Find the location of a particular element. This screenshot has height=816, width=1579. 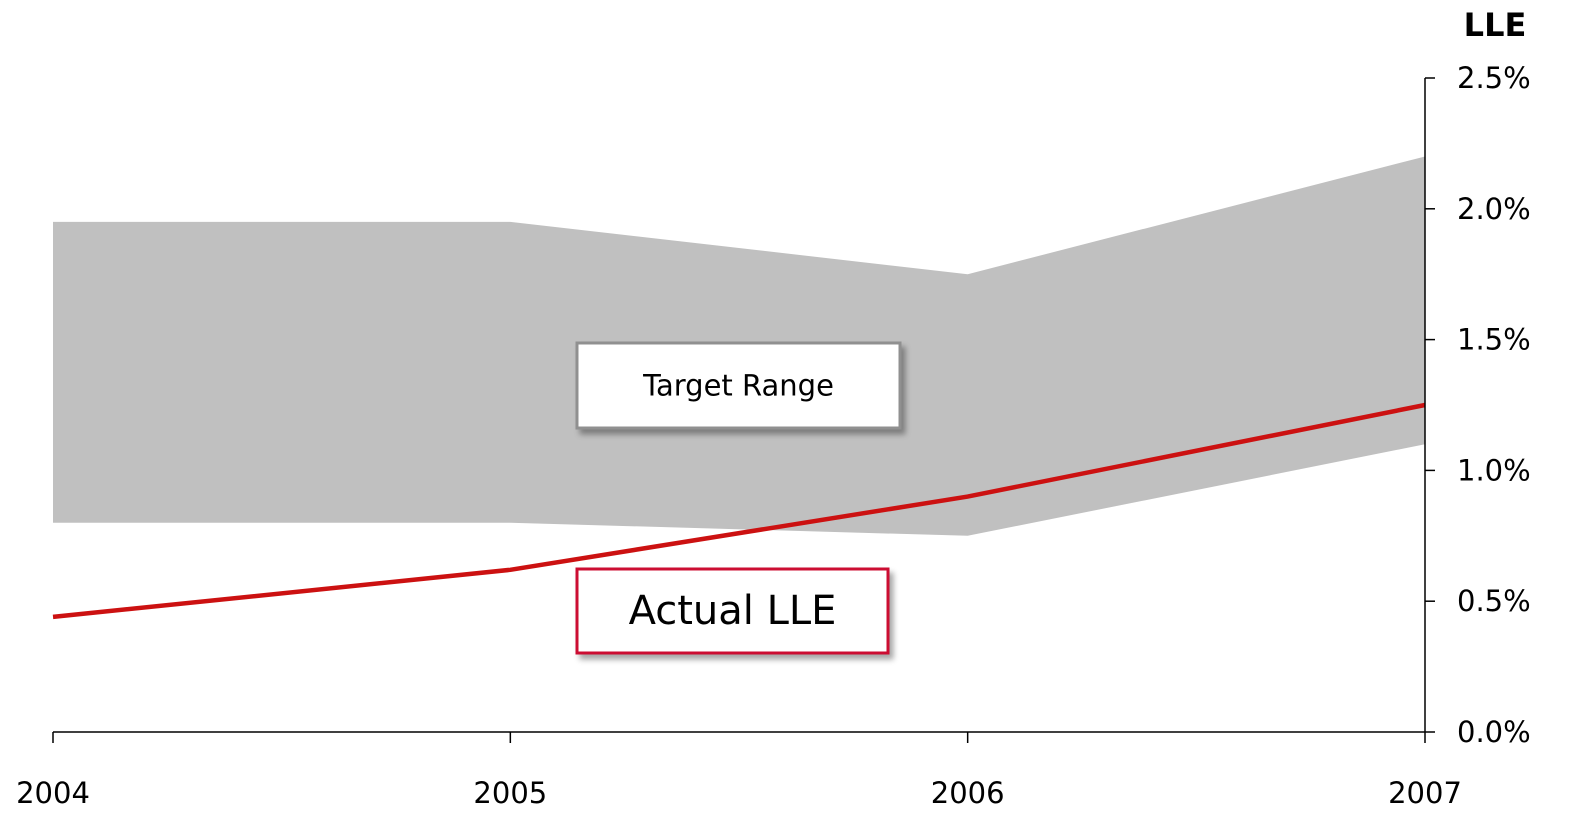

y-tick-label: 0.0% is located at coordinates (1494, 732).